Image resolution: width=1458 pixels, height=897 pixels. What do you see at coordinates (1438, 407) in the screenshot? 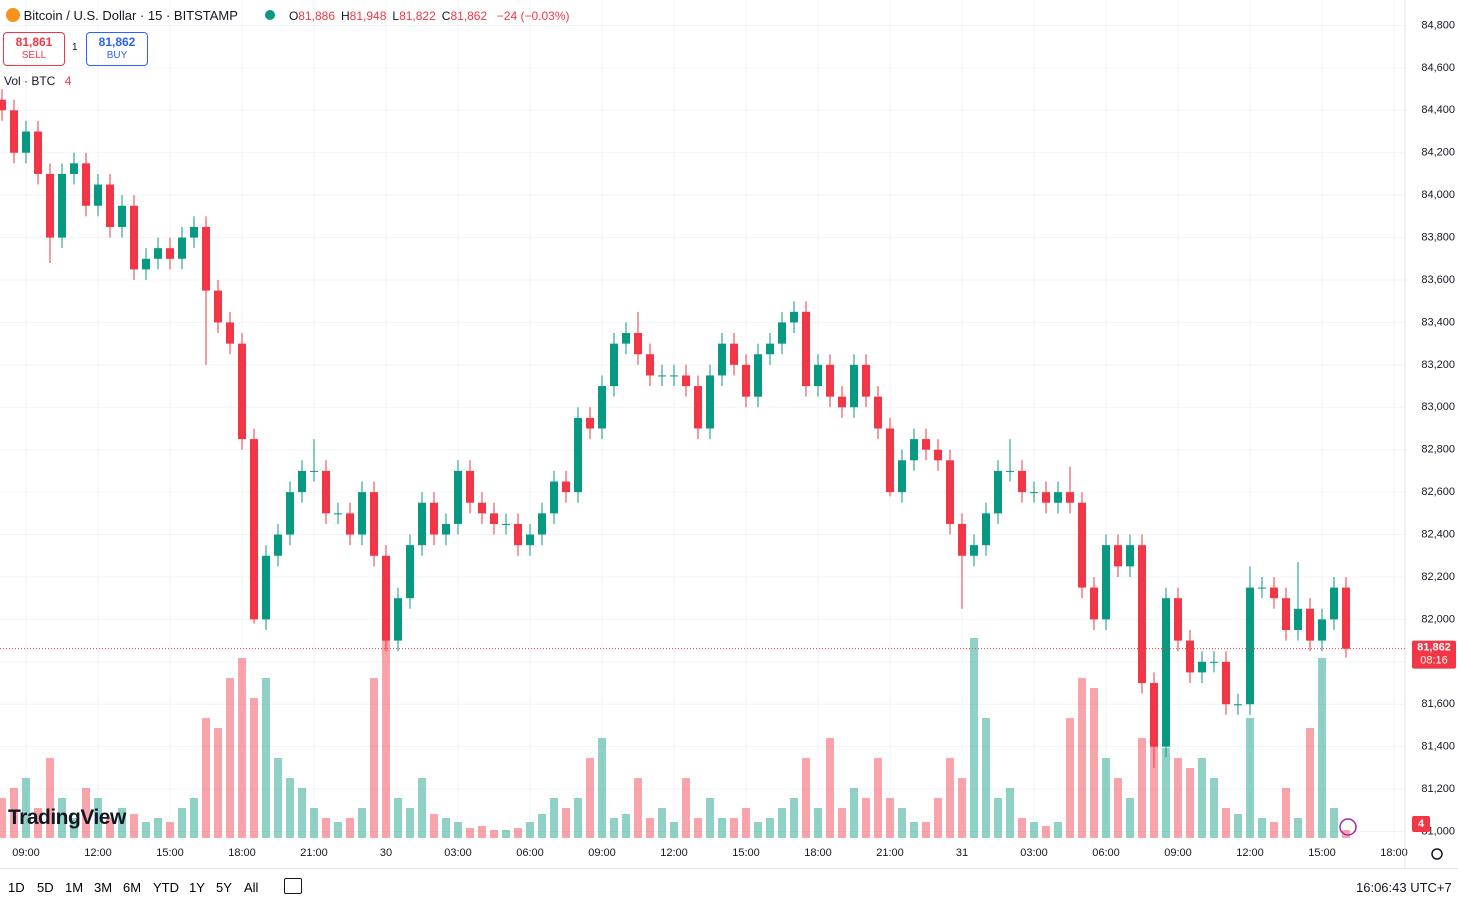
I see `y-tick-label: 83,000` at bounding box center [1438, 407].